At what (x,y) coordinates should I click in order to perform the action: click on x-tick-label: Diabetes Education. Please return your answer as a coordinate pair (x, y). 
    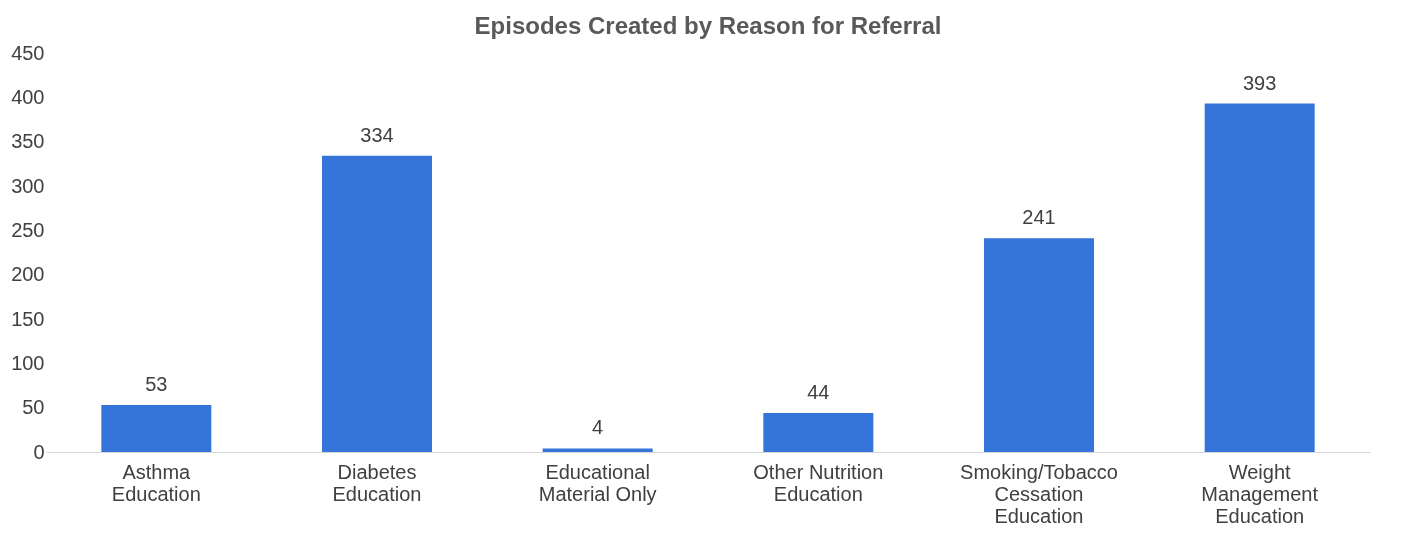
    Looking at the image, I should click on (377, 482).